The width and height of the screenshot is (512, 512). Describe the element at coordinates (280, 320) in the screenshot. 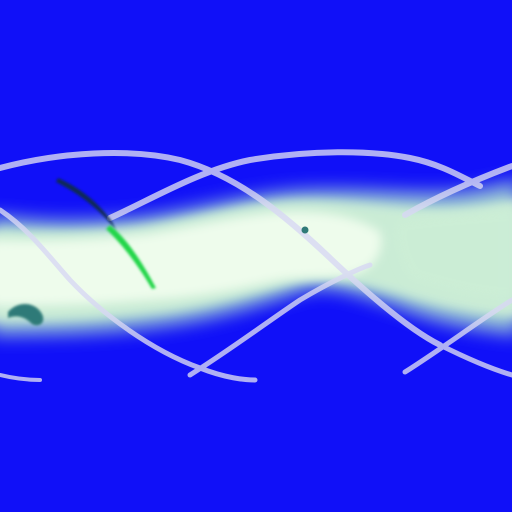

I see `ribbon-lower-middle` at that location.